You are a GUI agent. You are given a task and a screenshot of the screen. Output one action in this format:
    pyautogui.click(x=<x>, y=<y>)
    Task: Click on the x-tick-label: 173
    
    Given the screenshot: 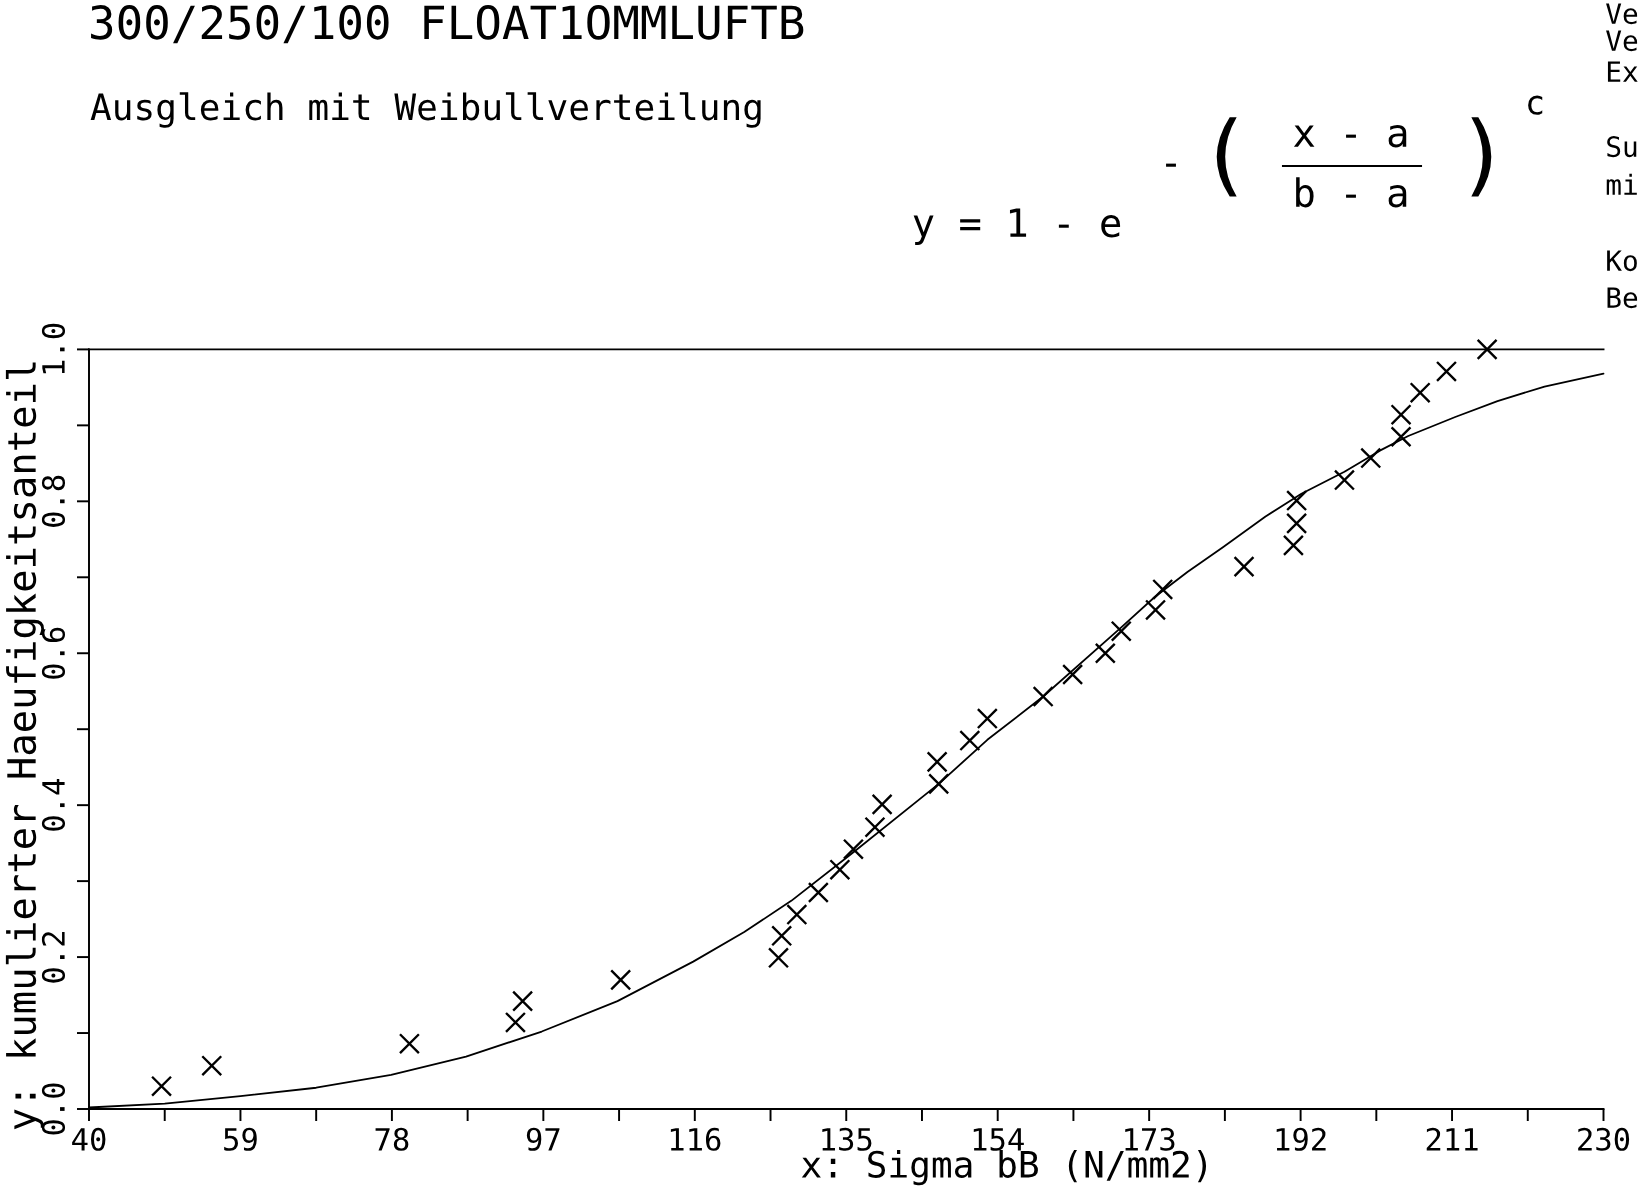 What is the action you would take?
    pyautogui.click(x=1150, y=1139)
    